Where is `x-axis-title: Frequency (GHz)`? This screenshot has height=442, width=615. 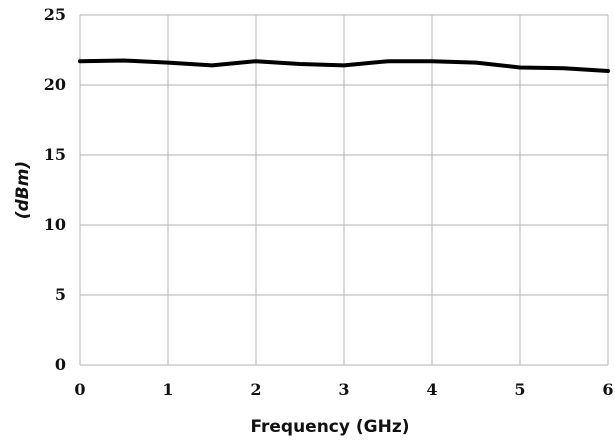
x-axis-title: Frequency (GHz) is located at coordinates (329, 427).